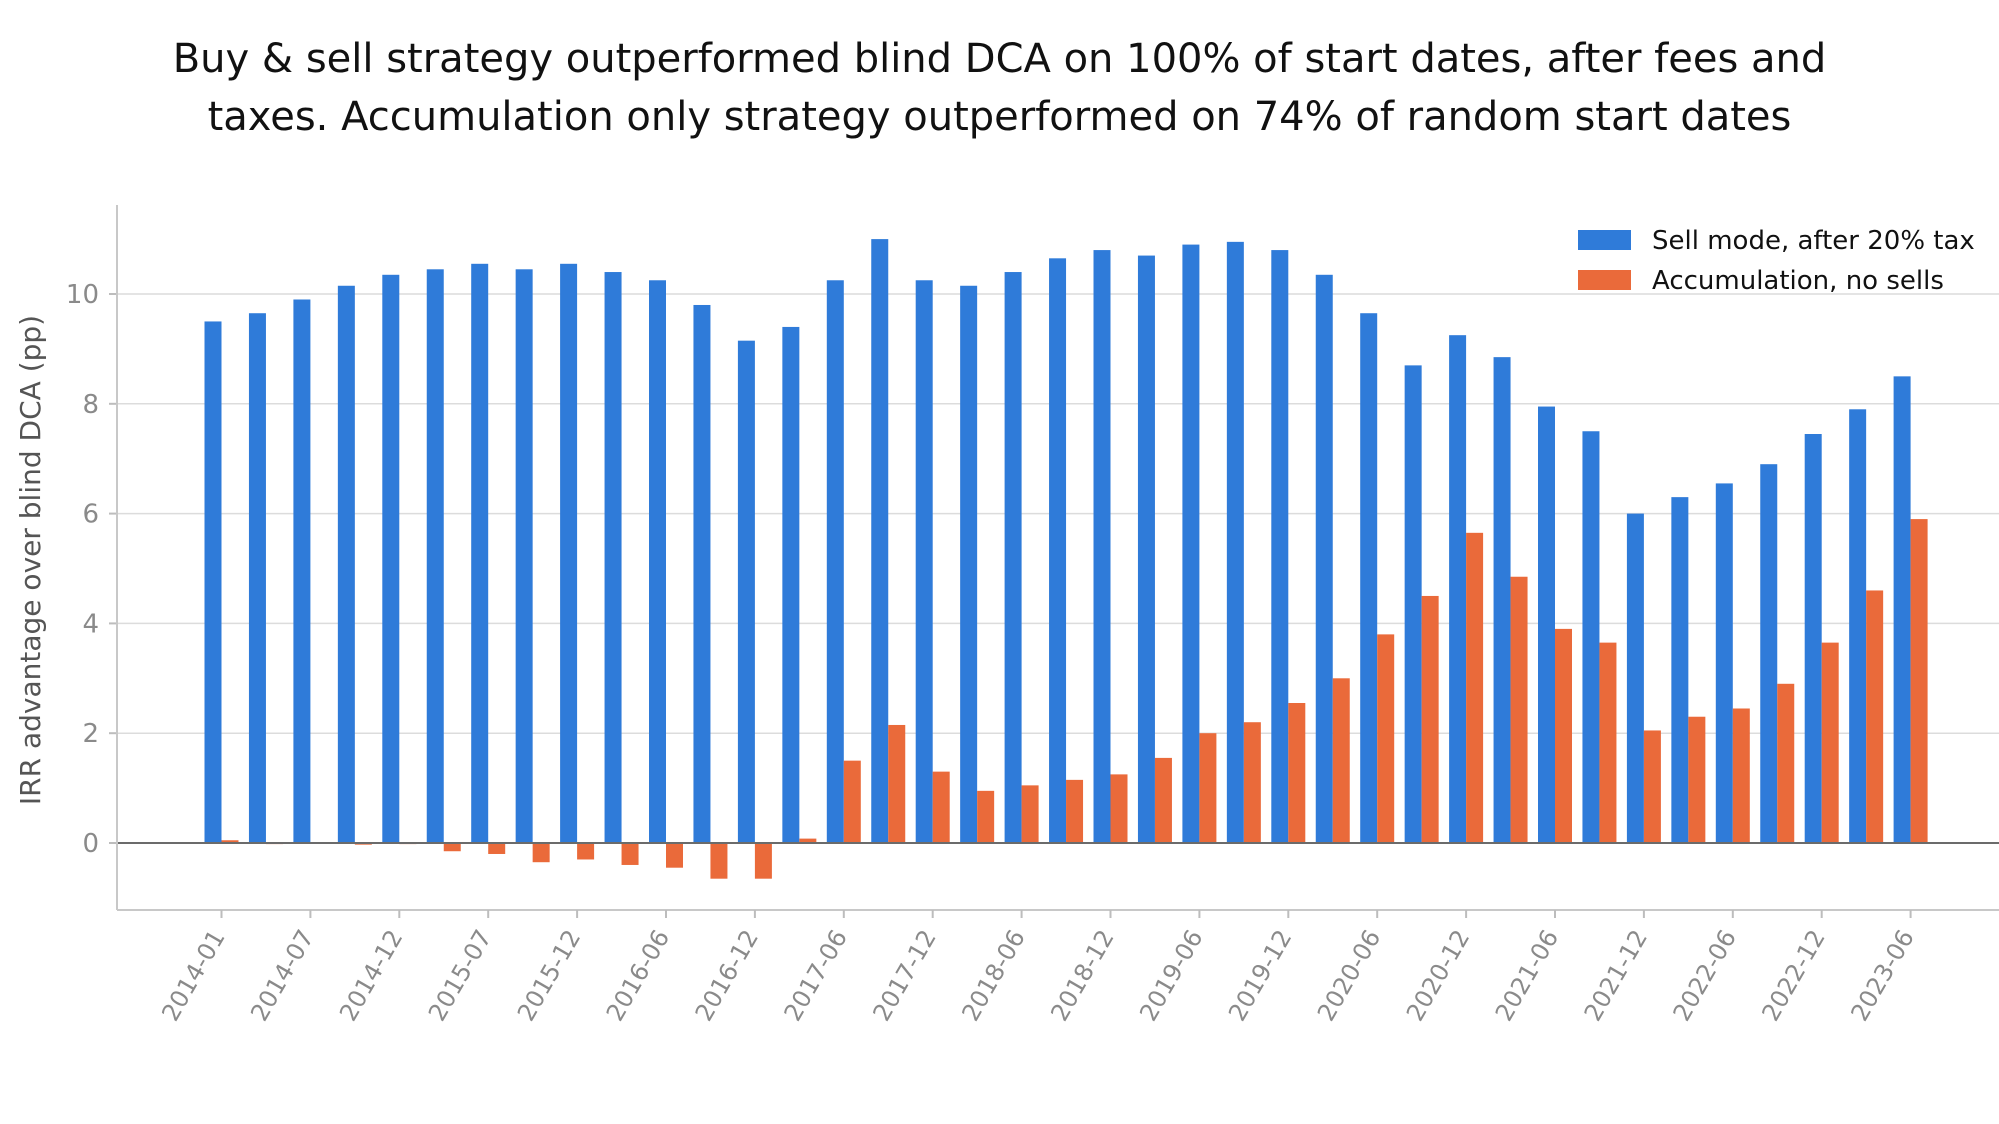 The width and height of the screenshot is (1999, 1124). I want to click on x-tick-label: 2021-06, so click(1527, 975).